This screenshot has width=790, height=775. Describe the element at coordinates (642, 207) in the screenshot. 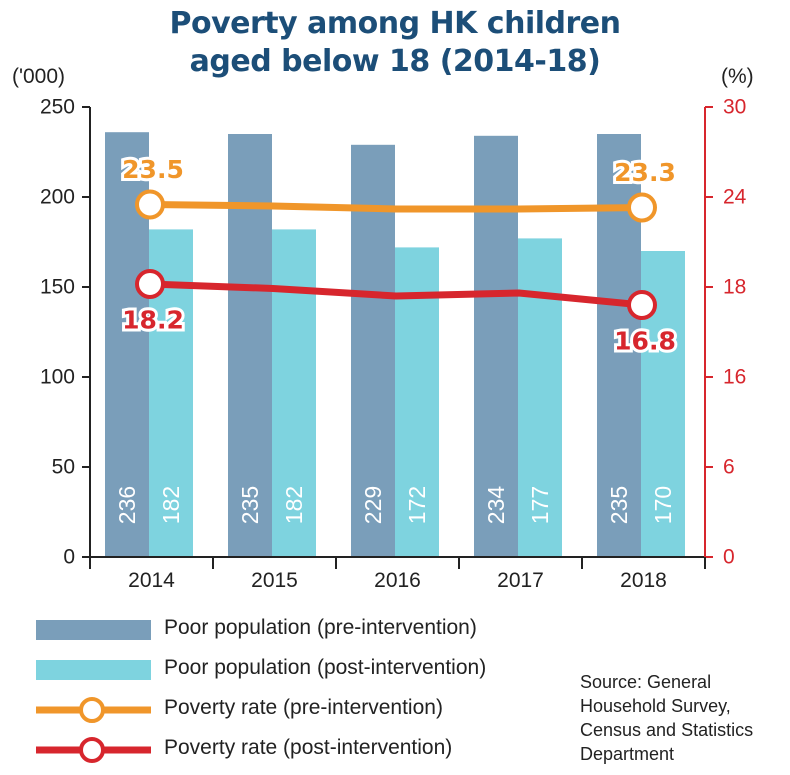

I see `pre-rate-point-2018` at that location.